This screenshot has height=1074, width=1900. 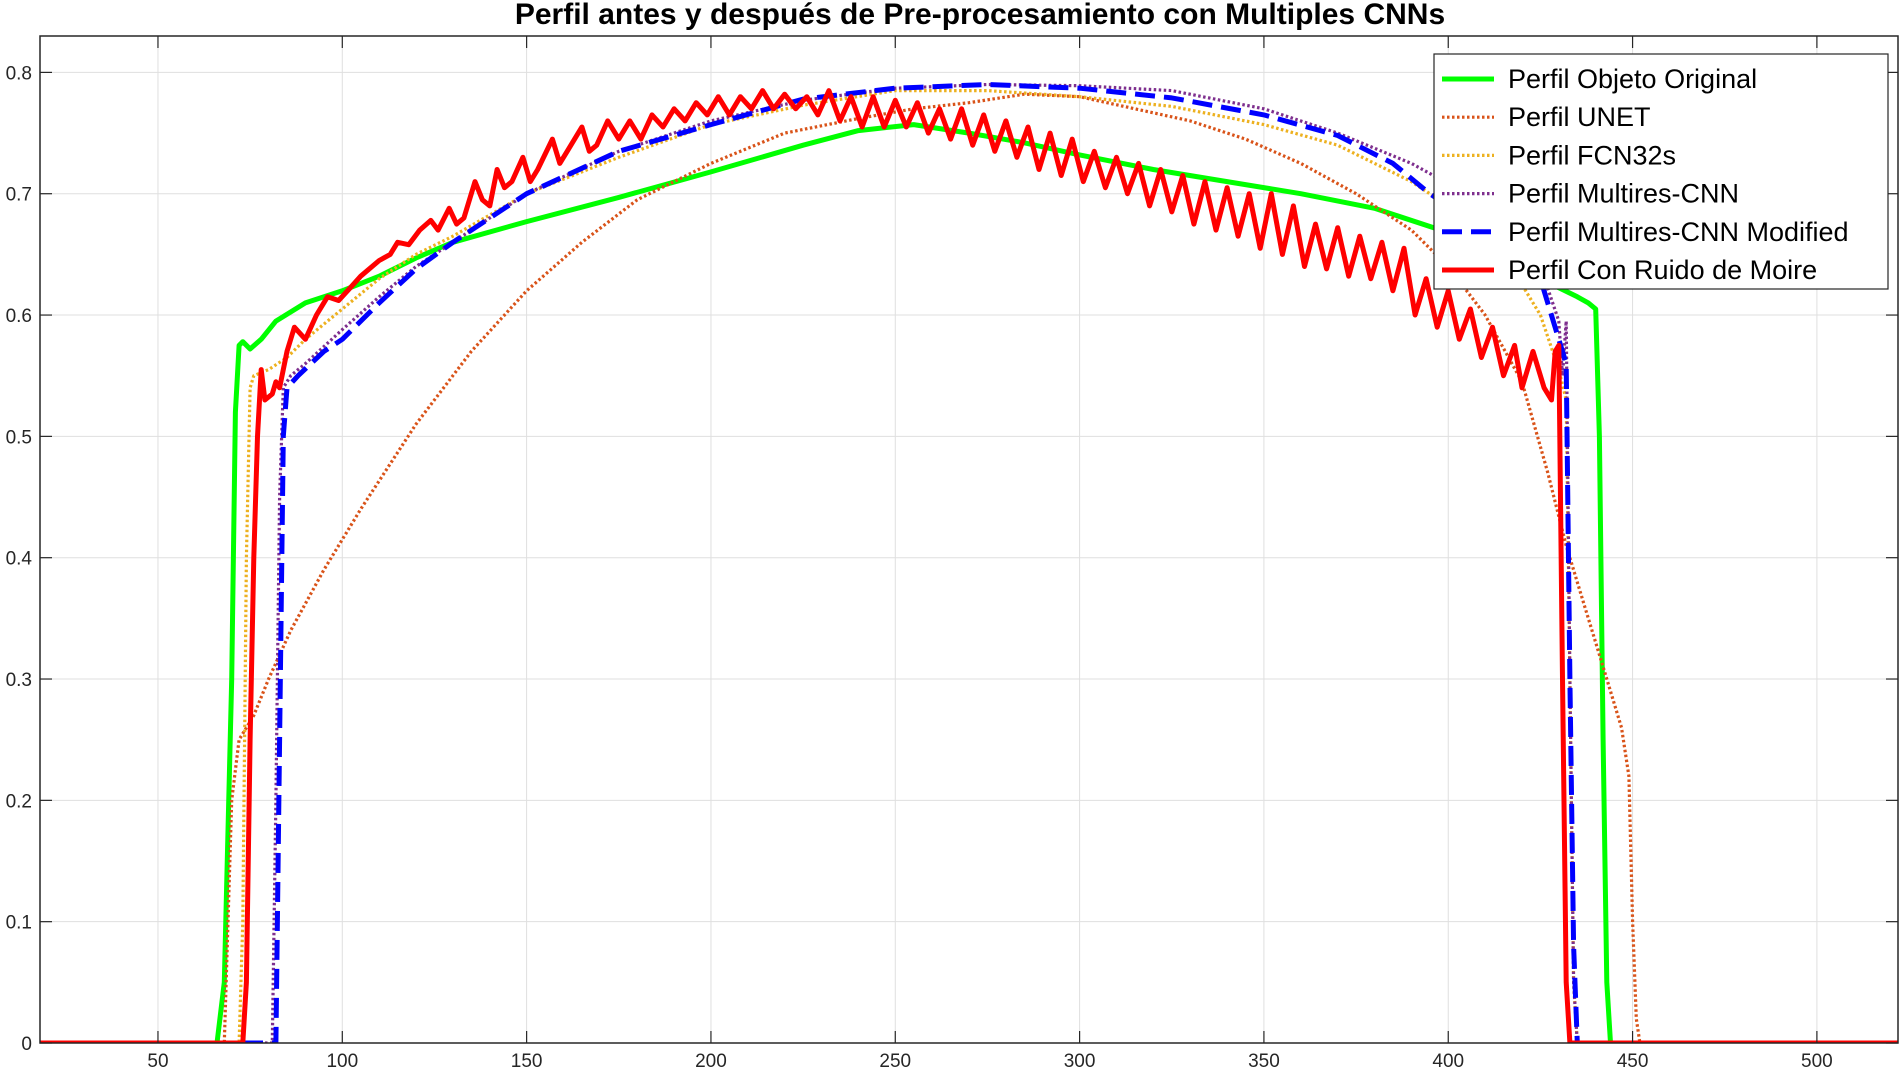 What do you see at coordinates (342, 1061) in the screenshot?
I see `x-tick-label: 100` at bounding box center [342, 1061].